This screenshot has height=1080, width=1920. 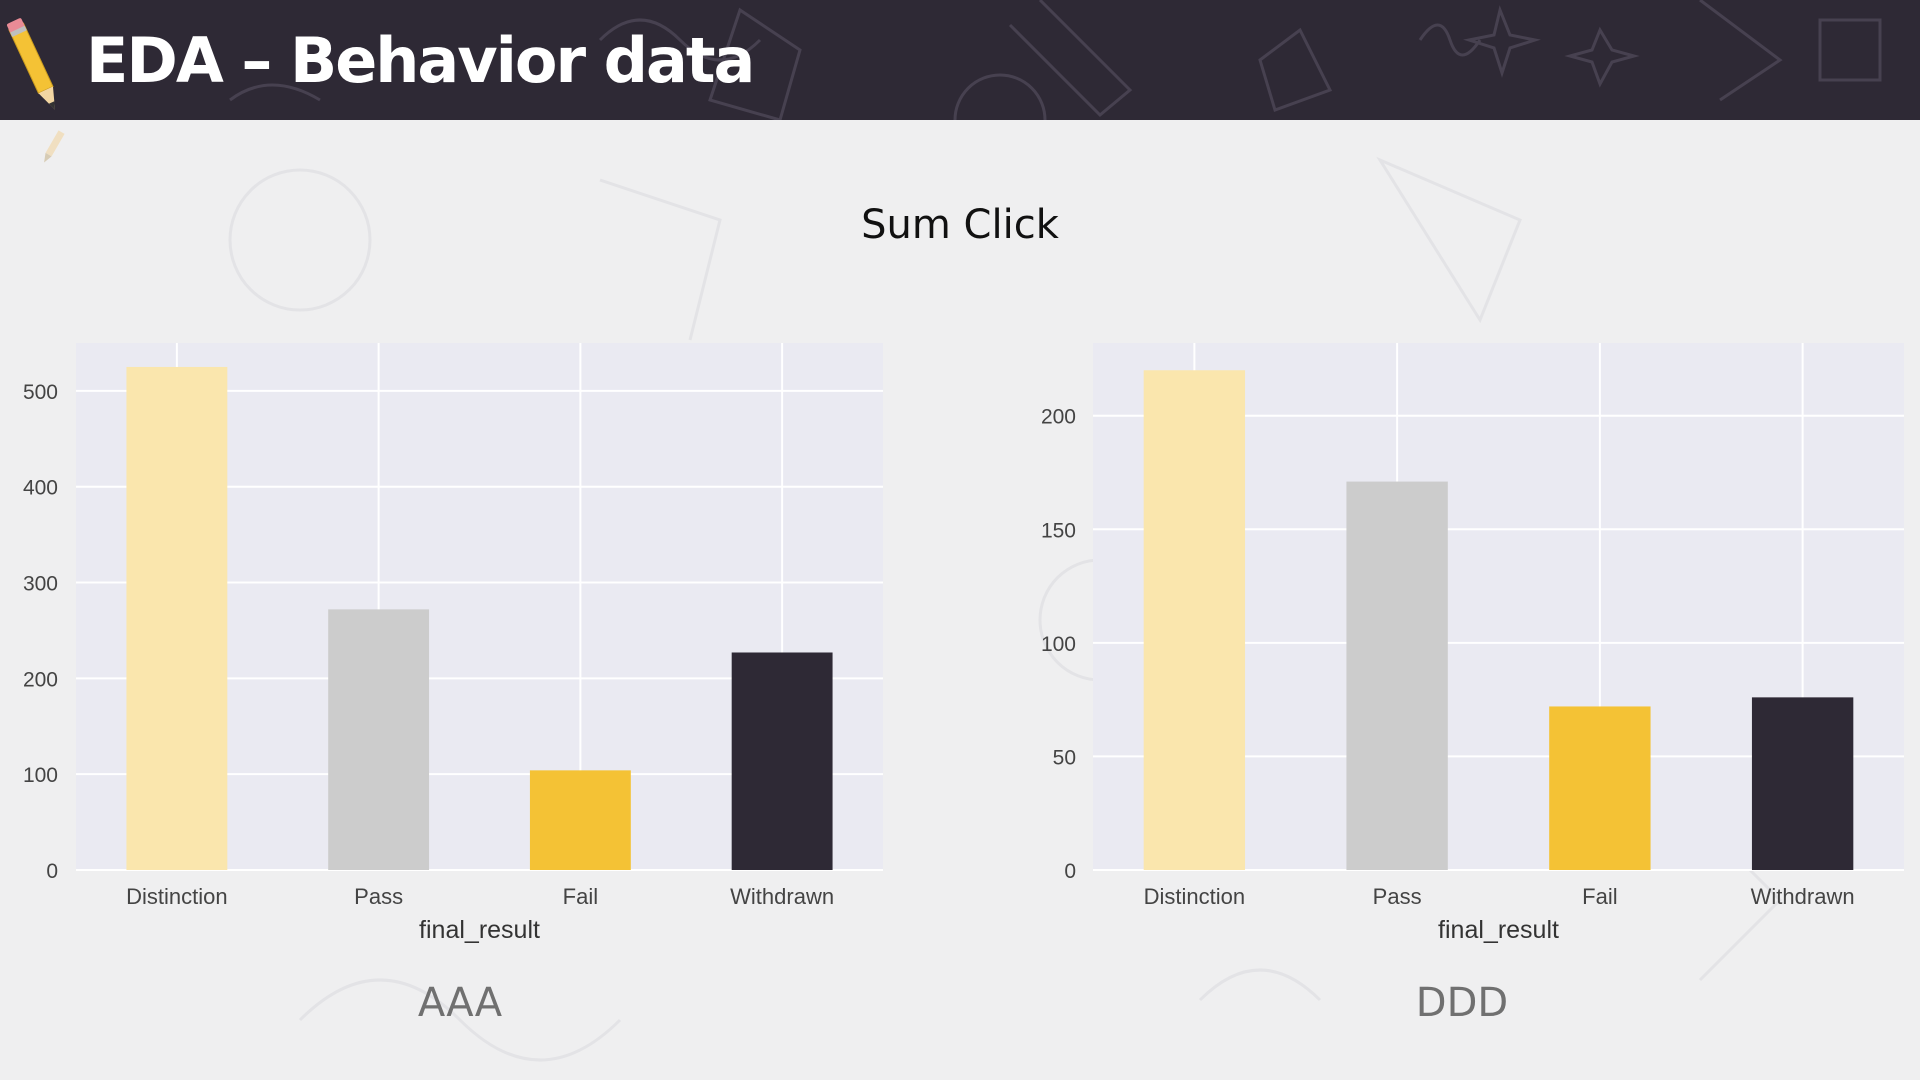 I want to click on y-tick-label: 150, so click(x=1058, y=530).